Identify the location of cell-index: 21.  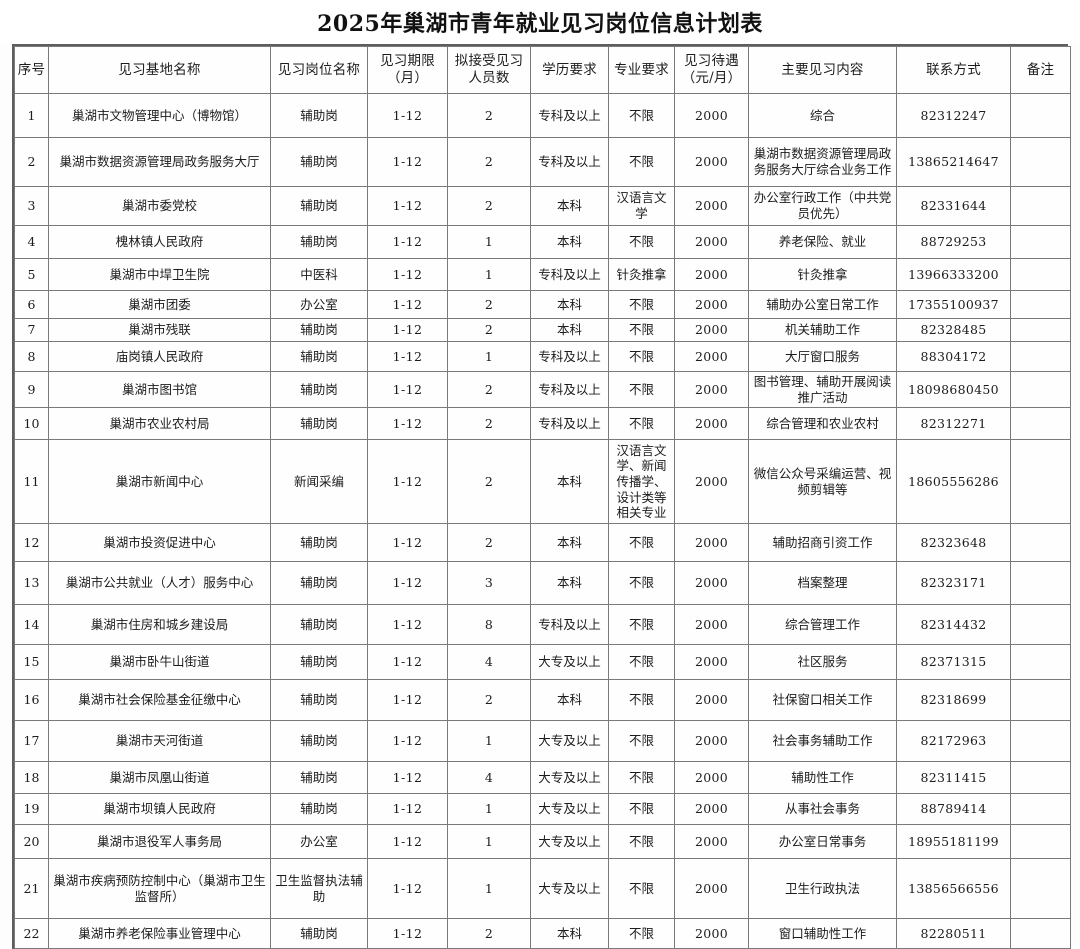
(31, 889).